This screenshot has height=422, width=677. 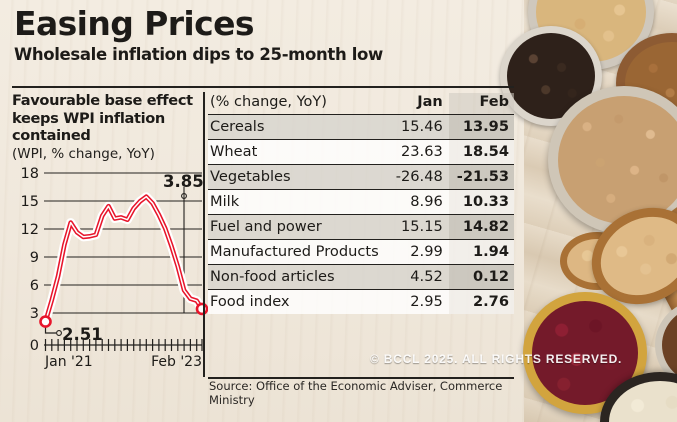 I want to click on xtick-end-label: Feb '23, so click(x=176, y=362).